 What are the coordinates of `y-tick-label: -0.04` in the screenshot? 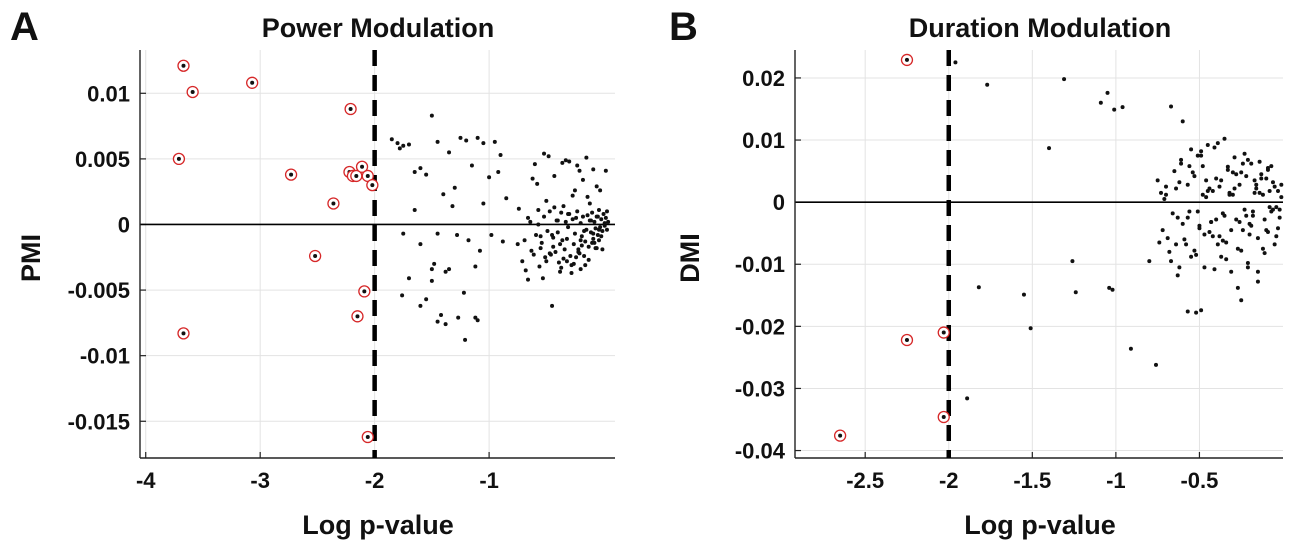 It's located at (760, 451).